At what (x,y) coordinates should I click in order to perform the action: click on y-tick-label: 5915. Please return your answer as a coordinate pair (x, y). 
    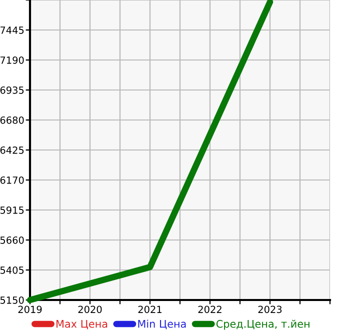
    Looking at the image, I should click on (12, 210).